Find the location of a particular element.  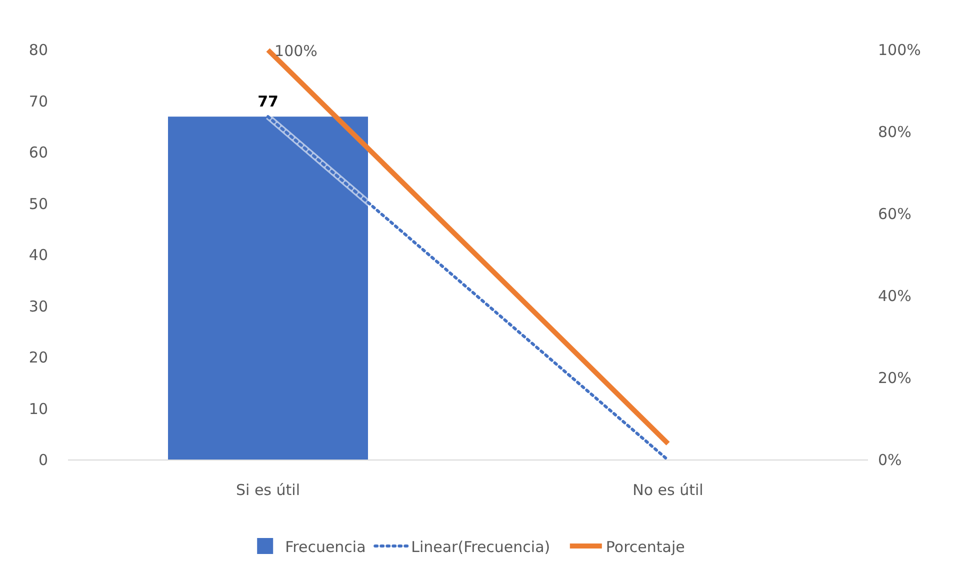

y2-tick-label: 40% is located at coordinates (895, 296).